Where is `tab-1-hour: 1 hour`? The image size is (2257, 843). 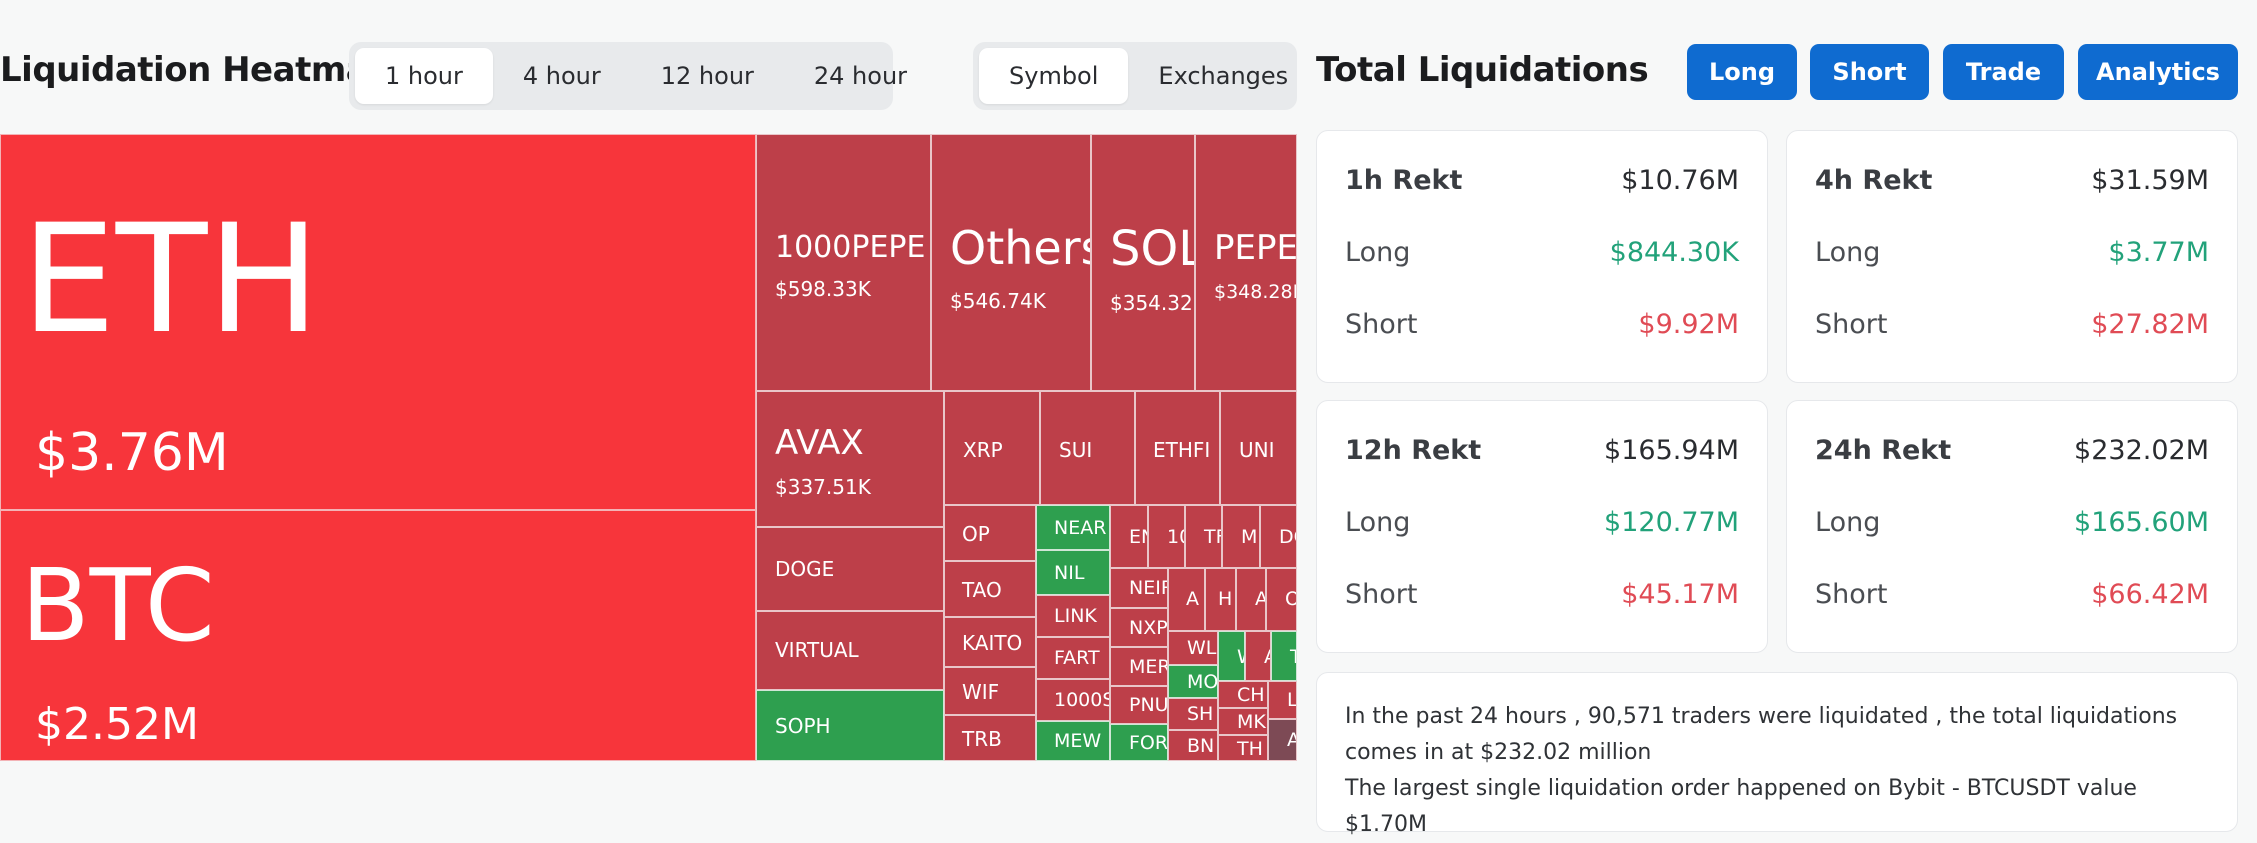
tab-1-hour: 1 hour is located at coordinates (424, 76).